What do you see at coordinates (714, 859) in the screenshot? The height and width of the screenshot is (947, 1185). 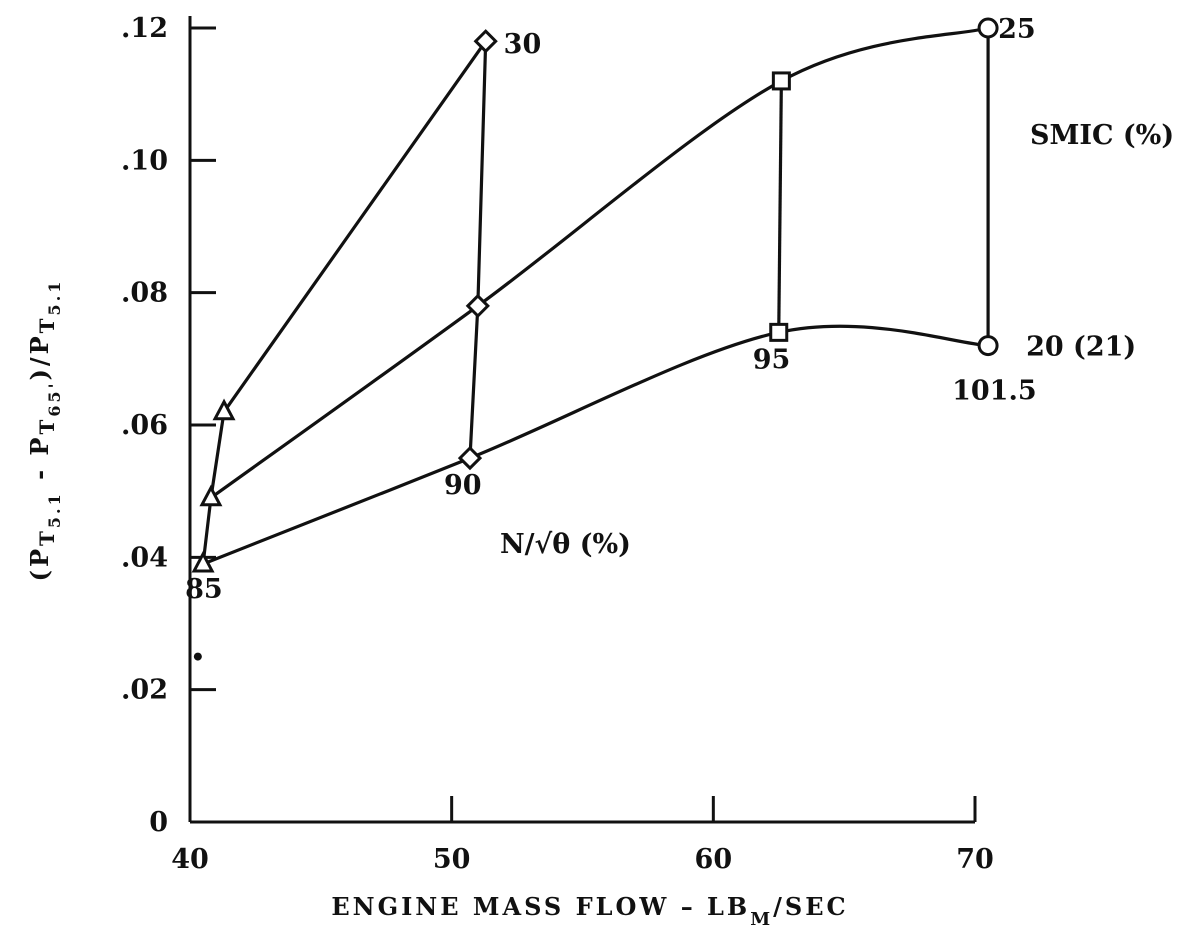 I see `x-tick-label: 60` at bounding box center [714, 859].